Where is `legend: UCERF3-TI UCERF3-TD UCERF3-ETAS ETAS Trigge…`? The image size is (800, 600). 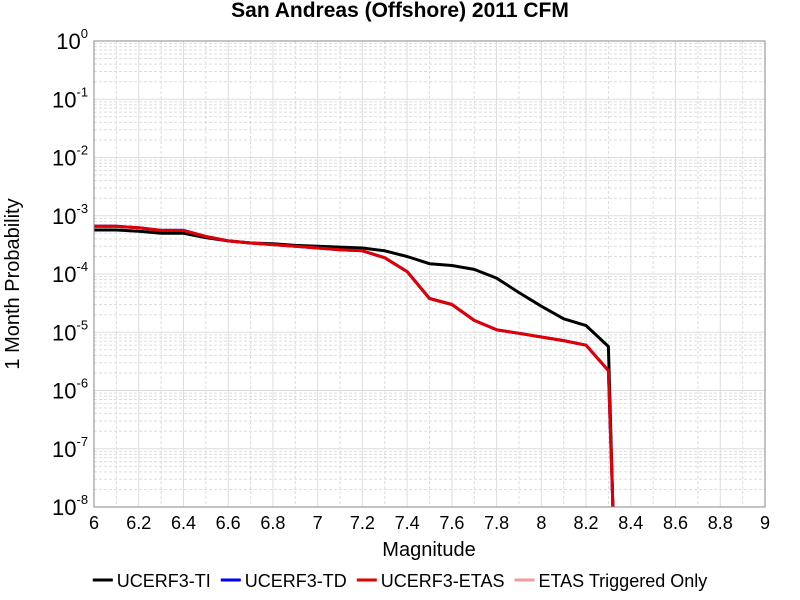
legend: UCERF3-TI UCERF3-TD UCERF3-ETAS ETAS Trigge… is located at coordinates (400, 581).